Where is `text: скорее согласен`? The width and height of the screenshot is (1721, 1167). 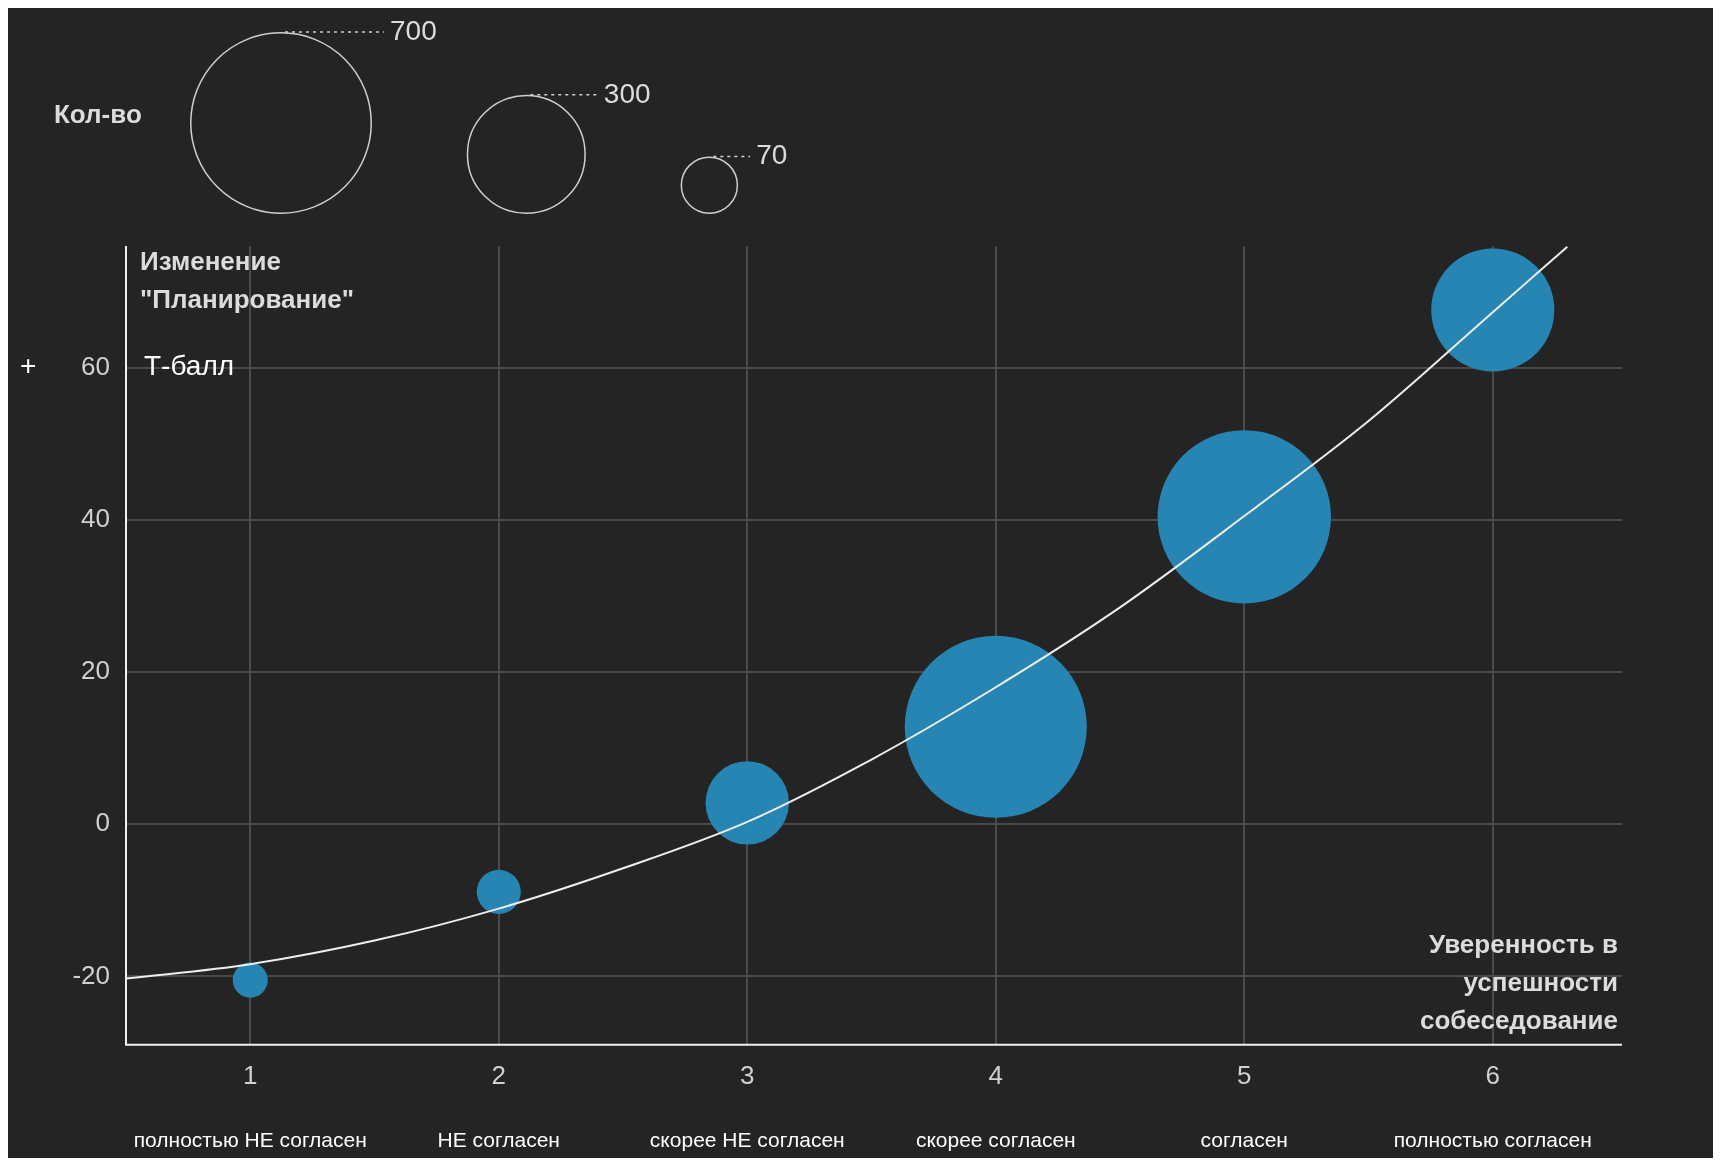 text: скорее согласен is located at coordinates (995, 1140).